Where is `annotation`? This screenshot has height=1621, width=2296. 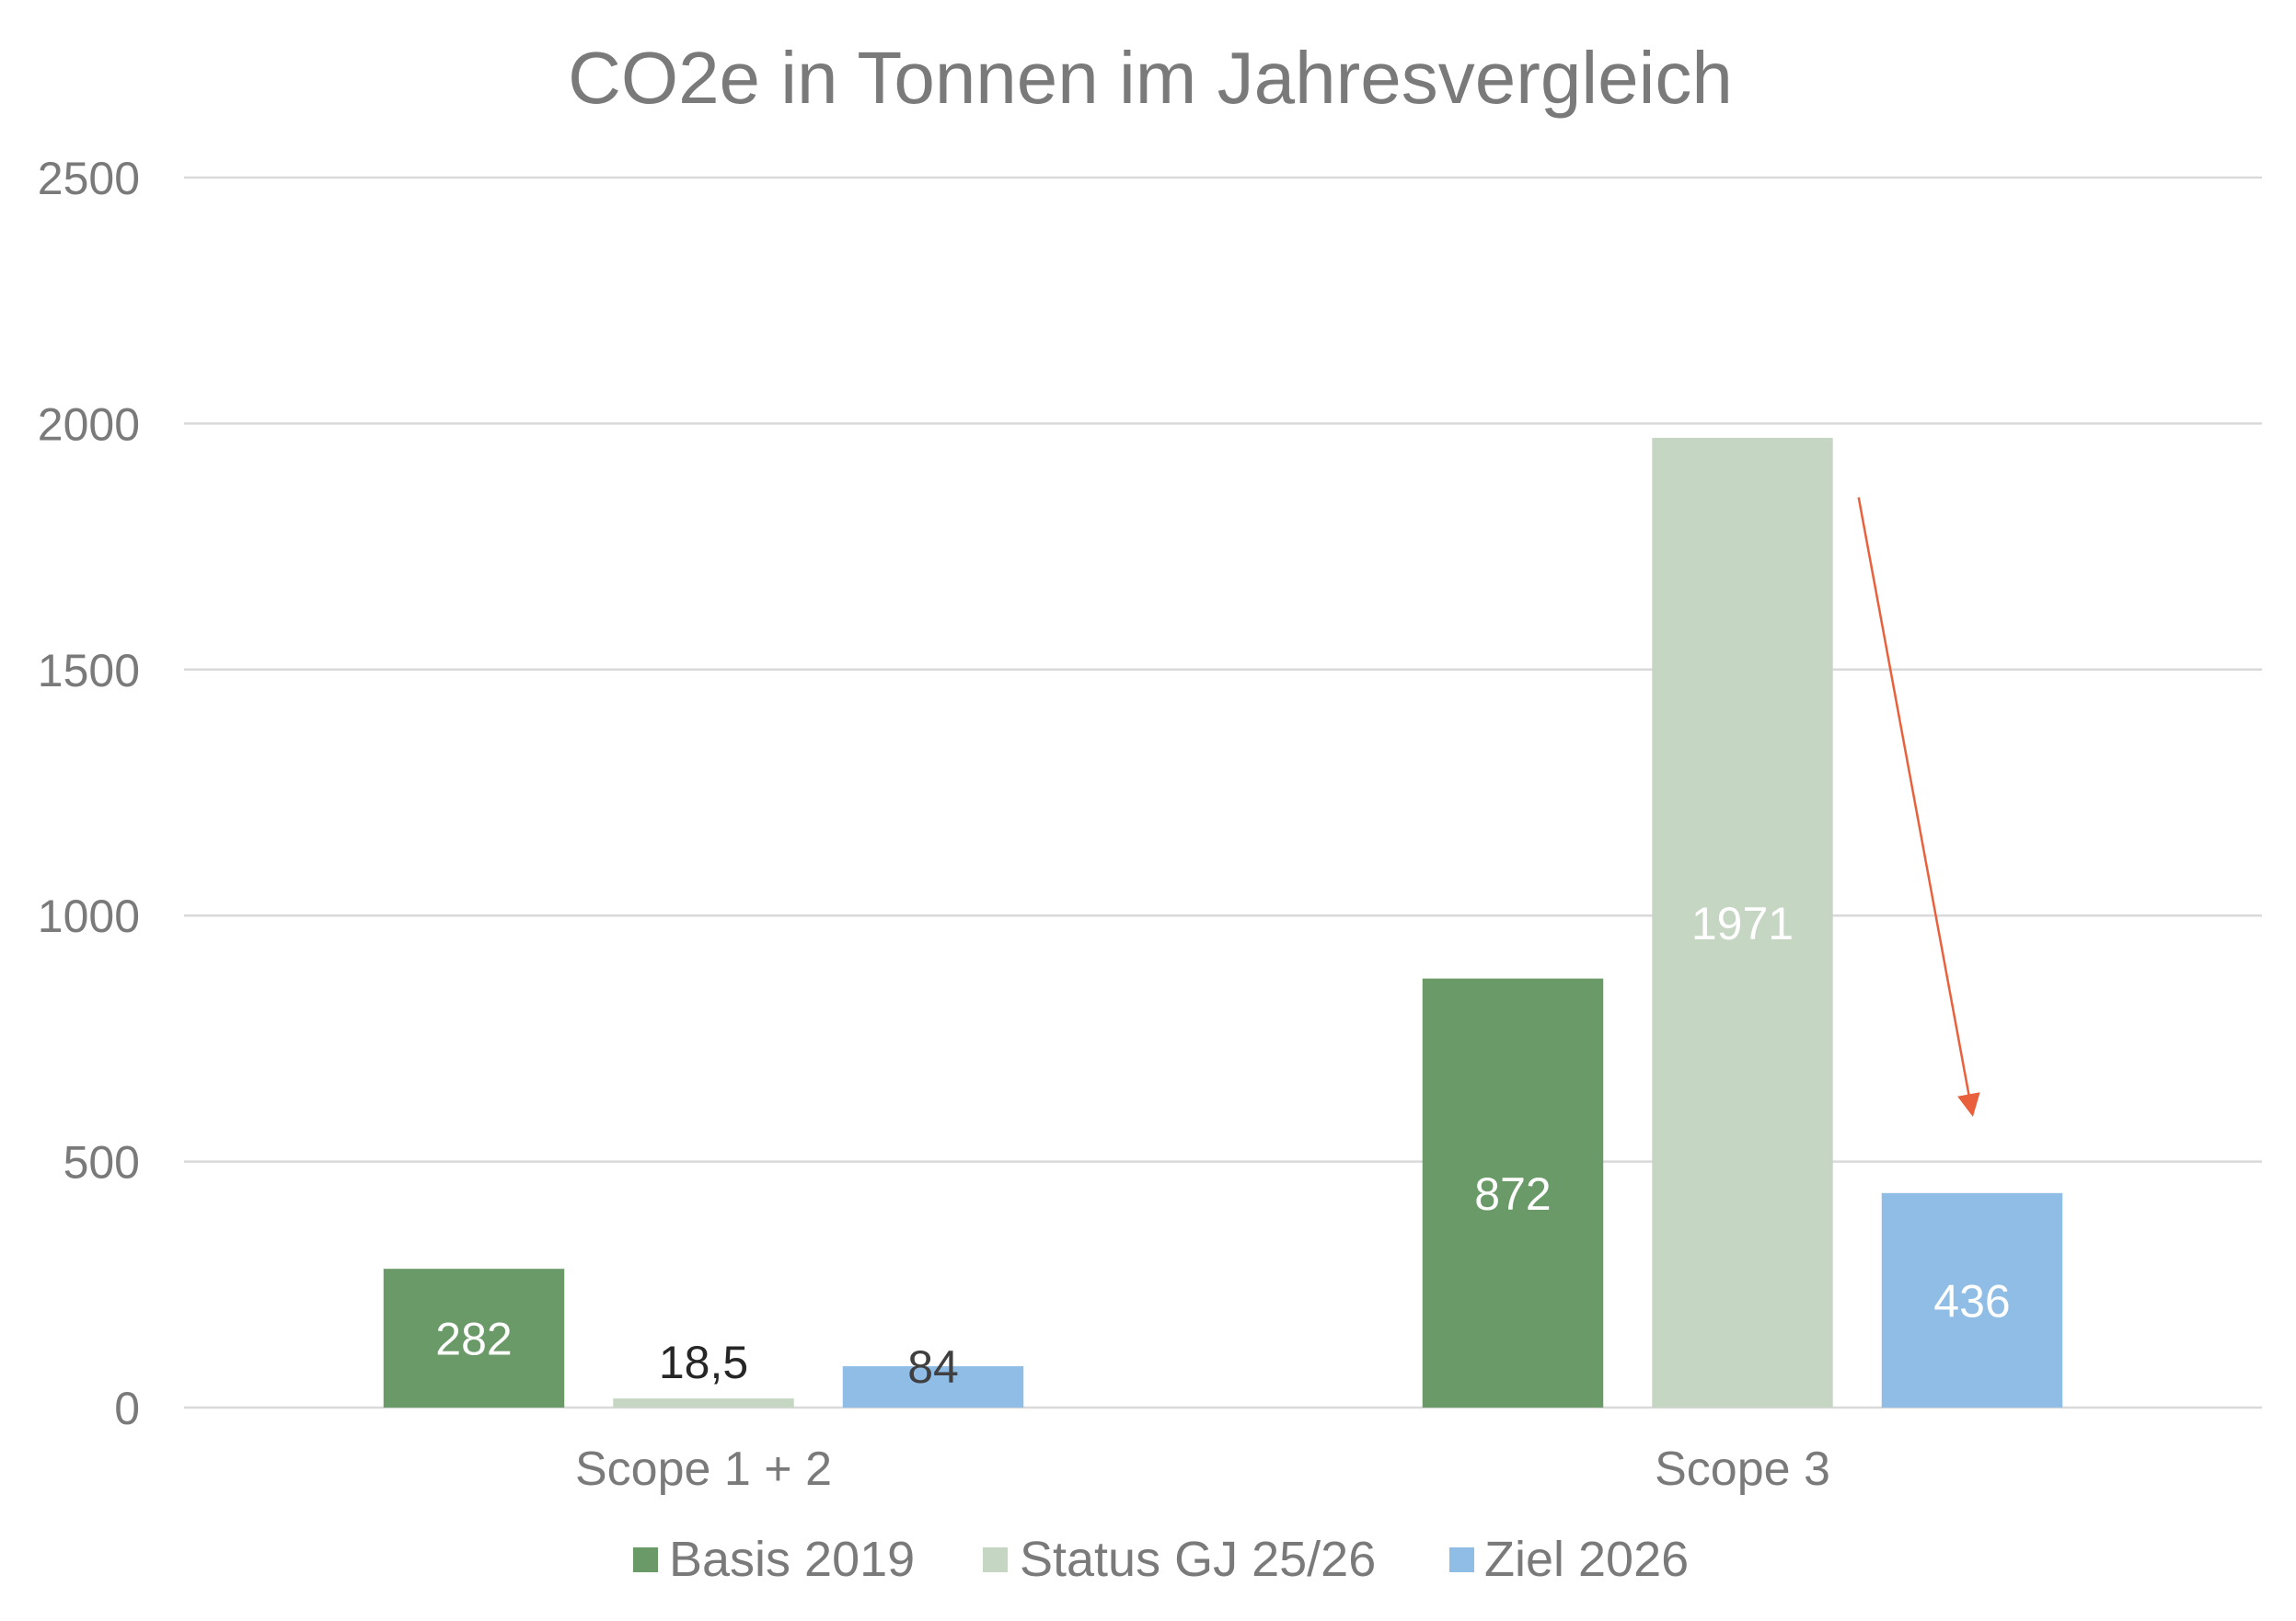 annotation is located at coordinates (1919, 807).